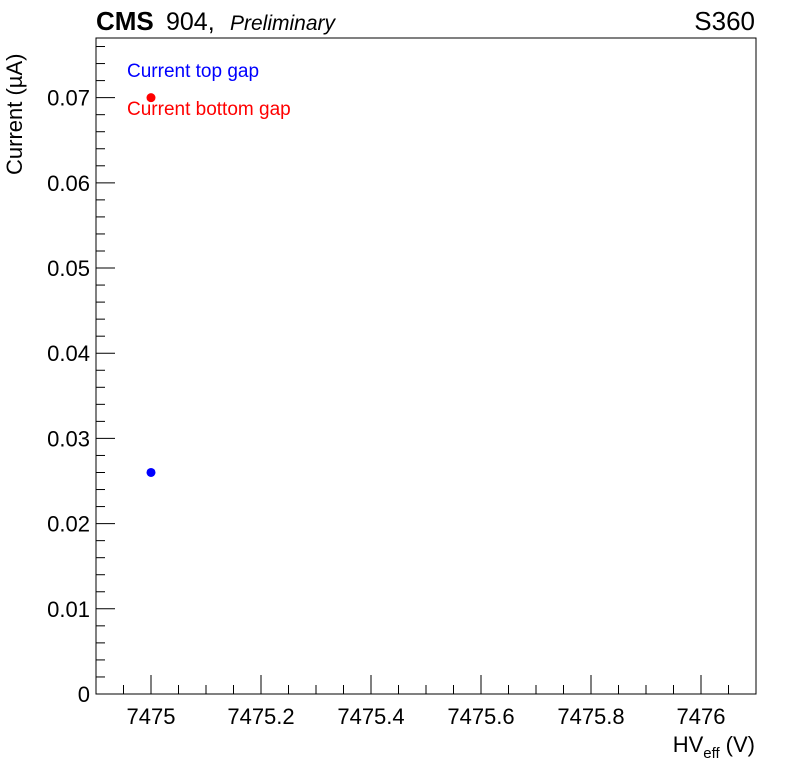  I want to click on y-axis: 0 0.01 0.02 0.03 0.04 0.05 0.06 0.07, so click(81, 376).